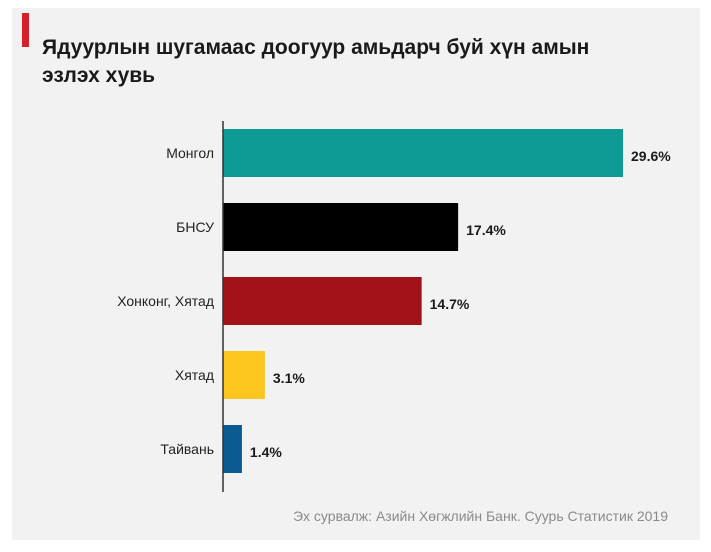 The image size is (711, 552). What do you see at coordinates (450, 304) in the screenshot?
I see `data-label-3: 14.7%` at bounding box center [450, 304].